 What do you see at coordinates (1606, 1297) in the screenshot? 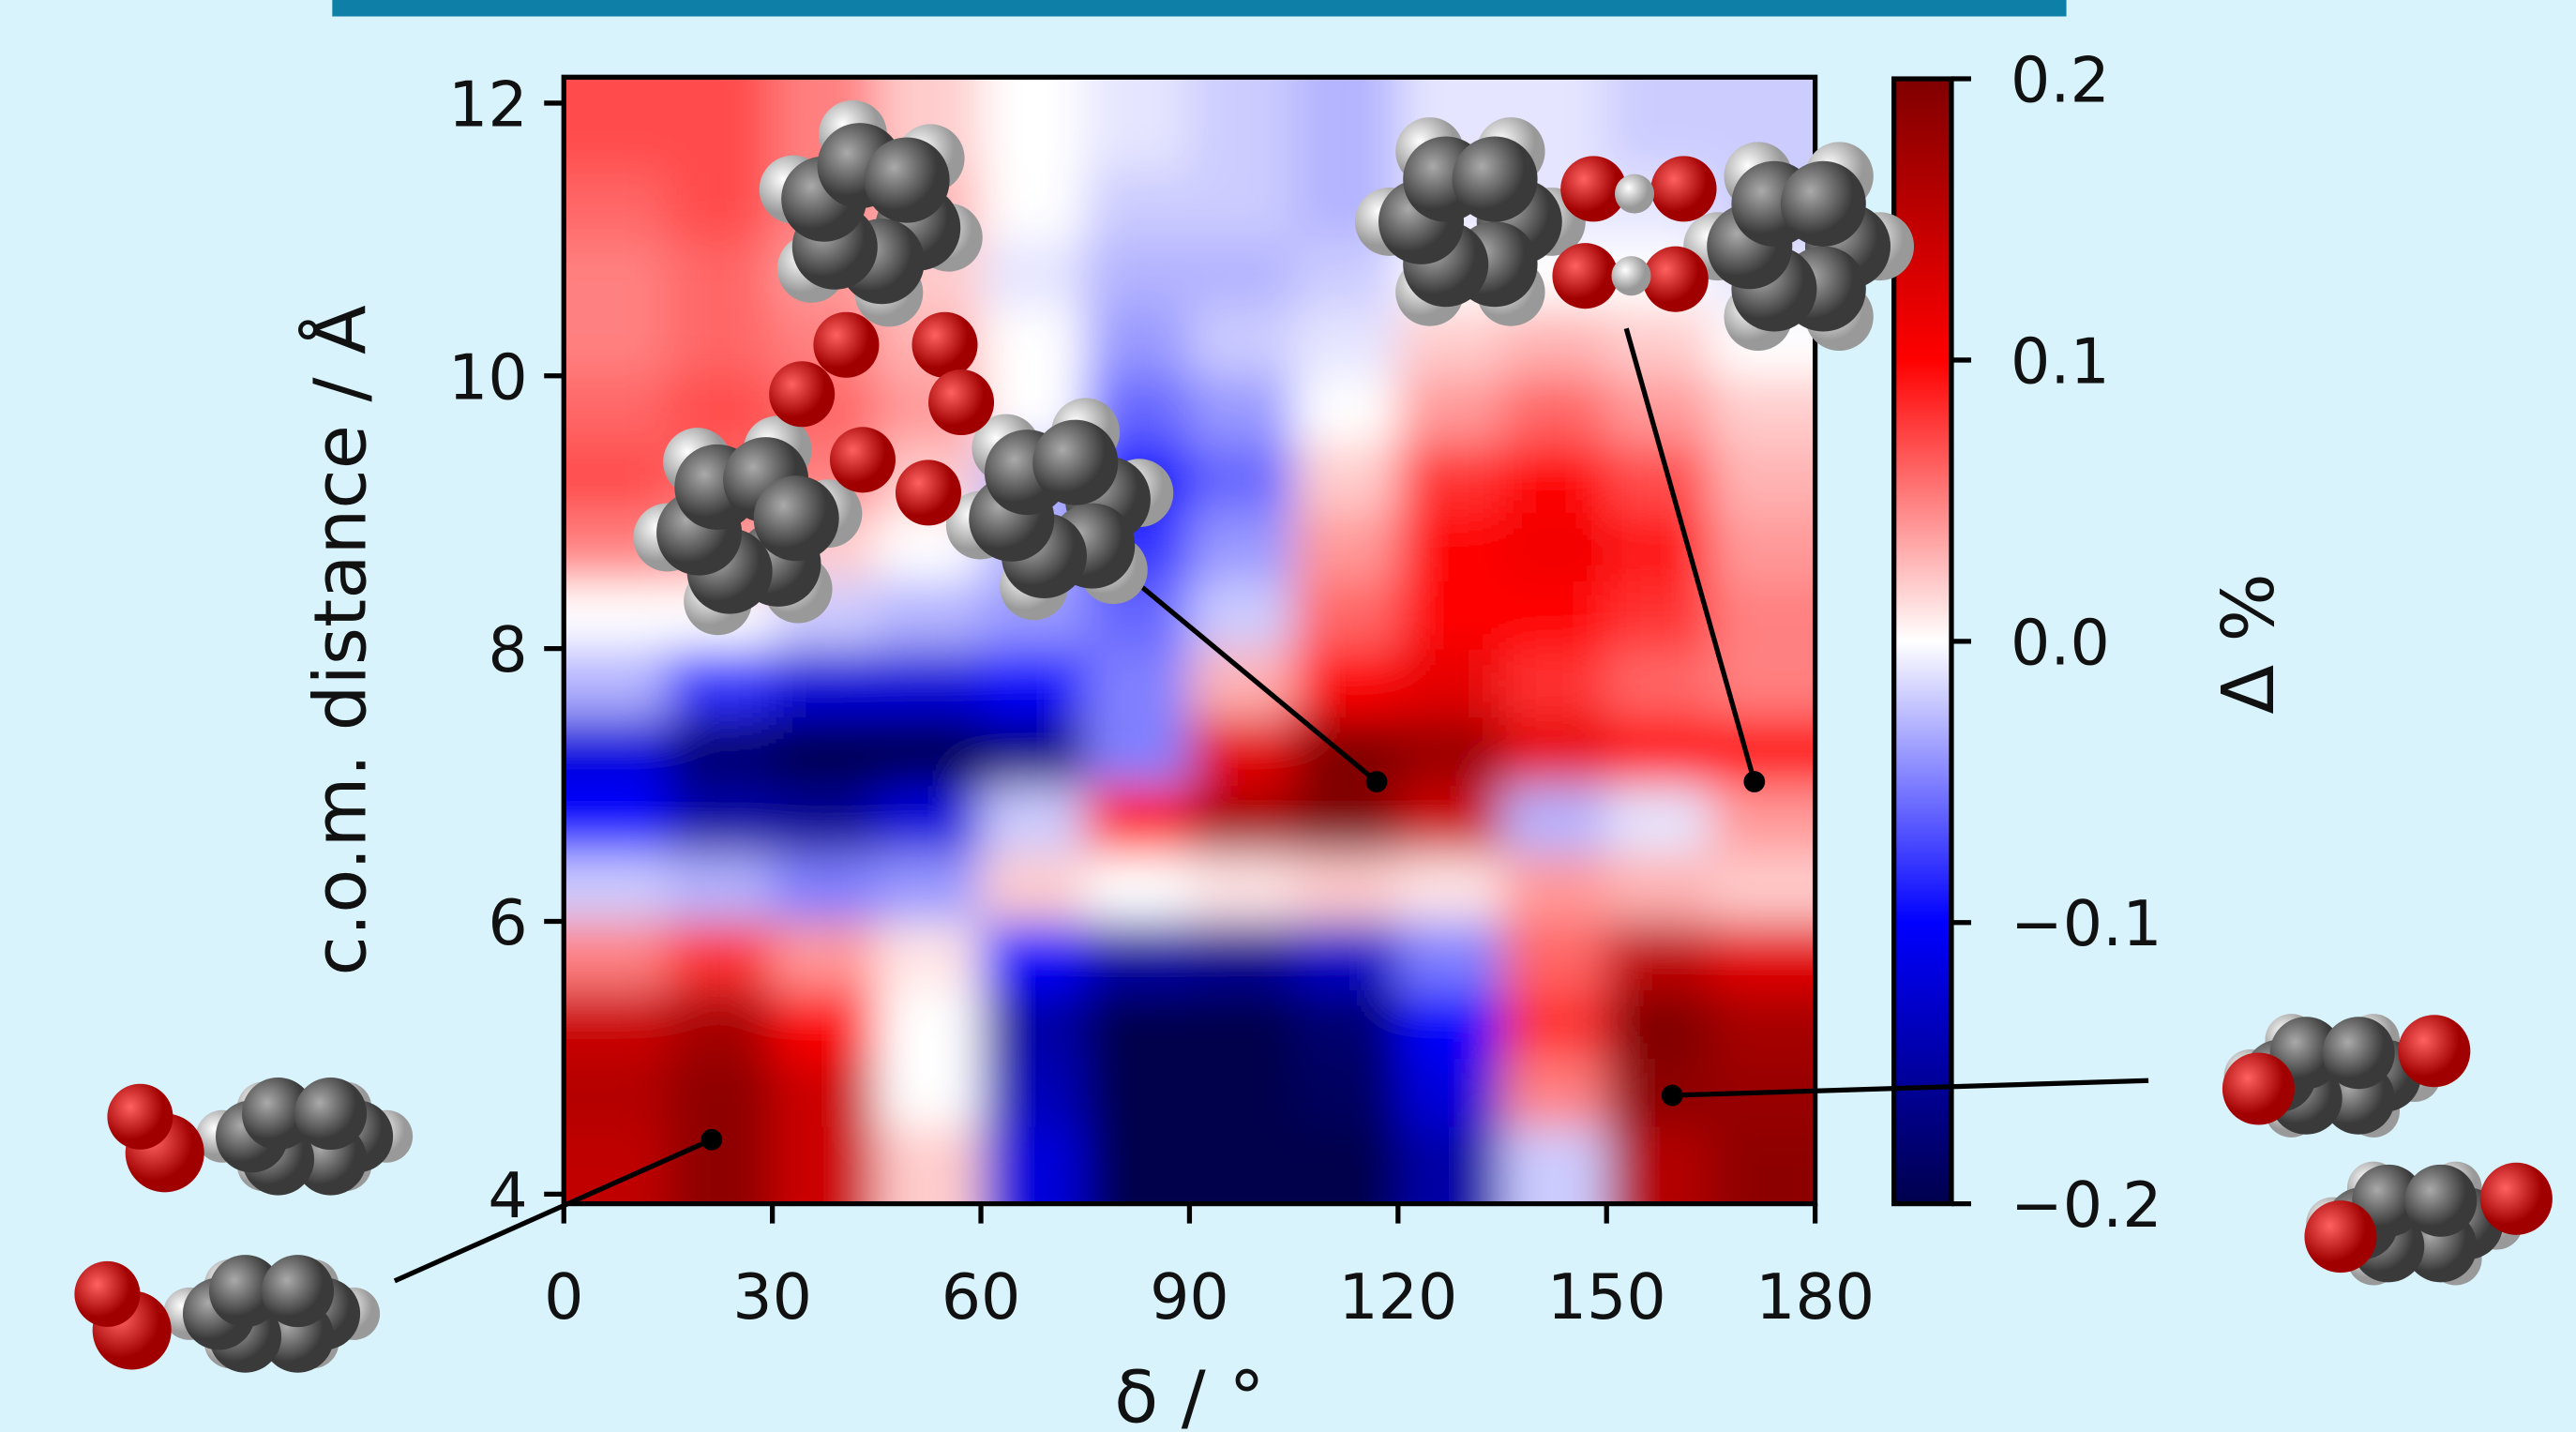
I see `x-tick-label: 150` at bounding box center [1606, 1297].